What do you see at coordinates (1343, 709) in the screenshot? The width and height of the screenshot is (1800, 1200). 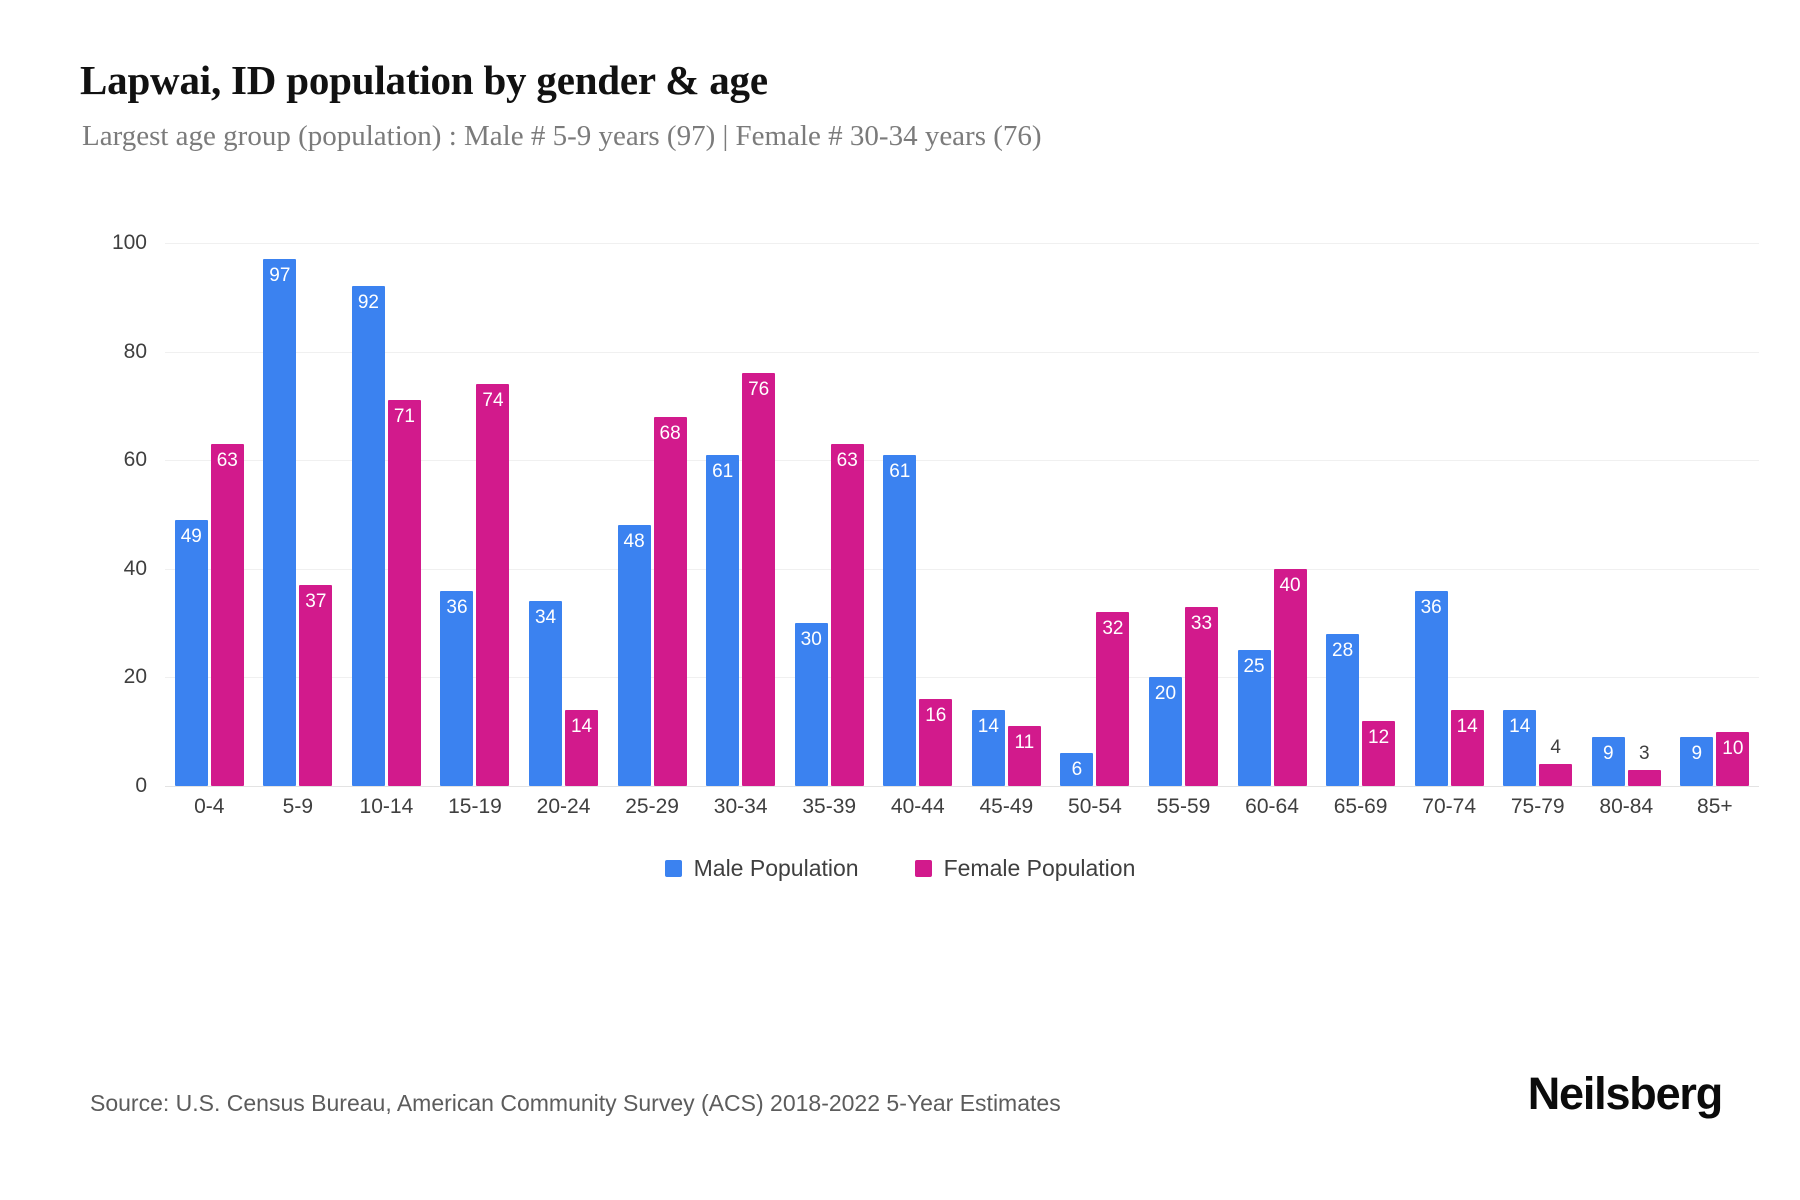 I see `bar-male: 28` at bounding box center [1343, 709].